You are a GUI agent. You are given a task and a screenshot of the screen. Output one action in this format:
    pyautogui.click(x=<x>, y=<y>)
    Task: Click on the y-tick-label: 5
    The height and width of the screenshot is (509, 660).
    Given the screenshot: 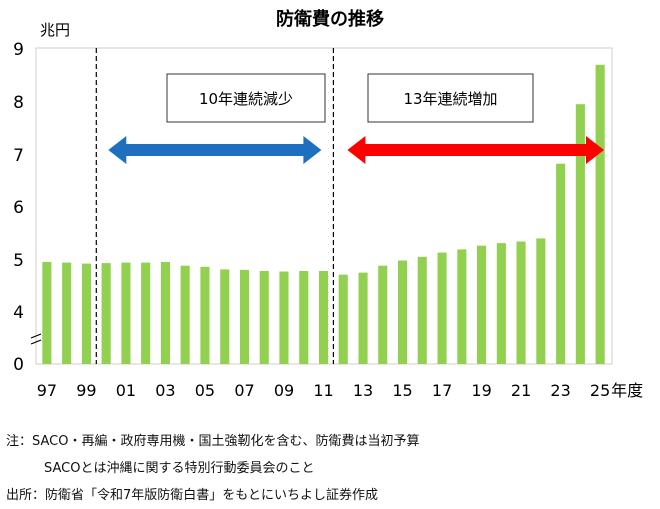 What is the action you would take?
    pyautogui.click(x=18, y=261)
    